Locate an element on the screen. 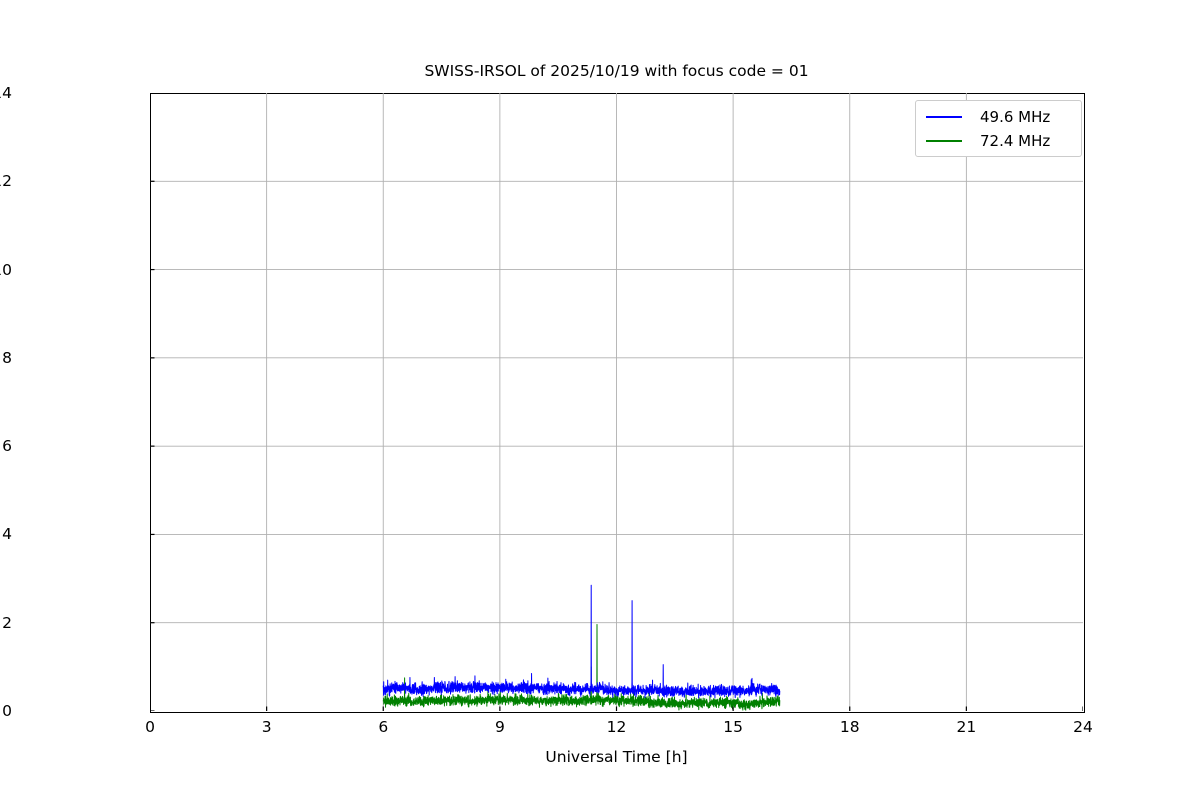 The image size is (1200, 800). legend-item-0: 49.6 MHz is located at coordinates (998, 117).